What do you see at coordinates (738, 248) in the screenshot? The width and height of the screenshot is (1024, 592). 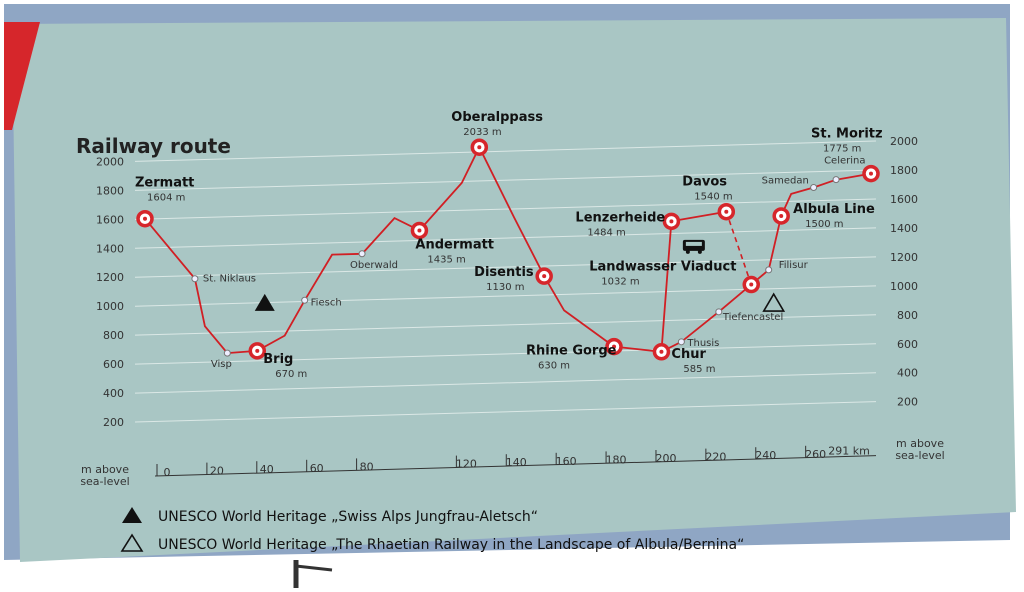 I see `dashed-connection-line` at bounding box center [738, 248].